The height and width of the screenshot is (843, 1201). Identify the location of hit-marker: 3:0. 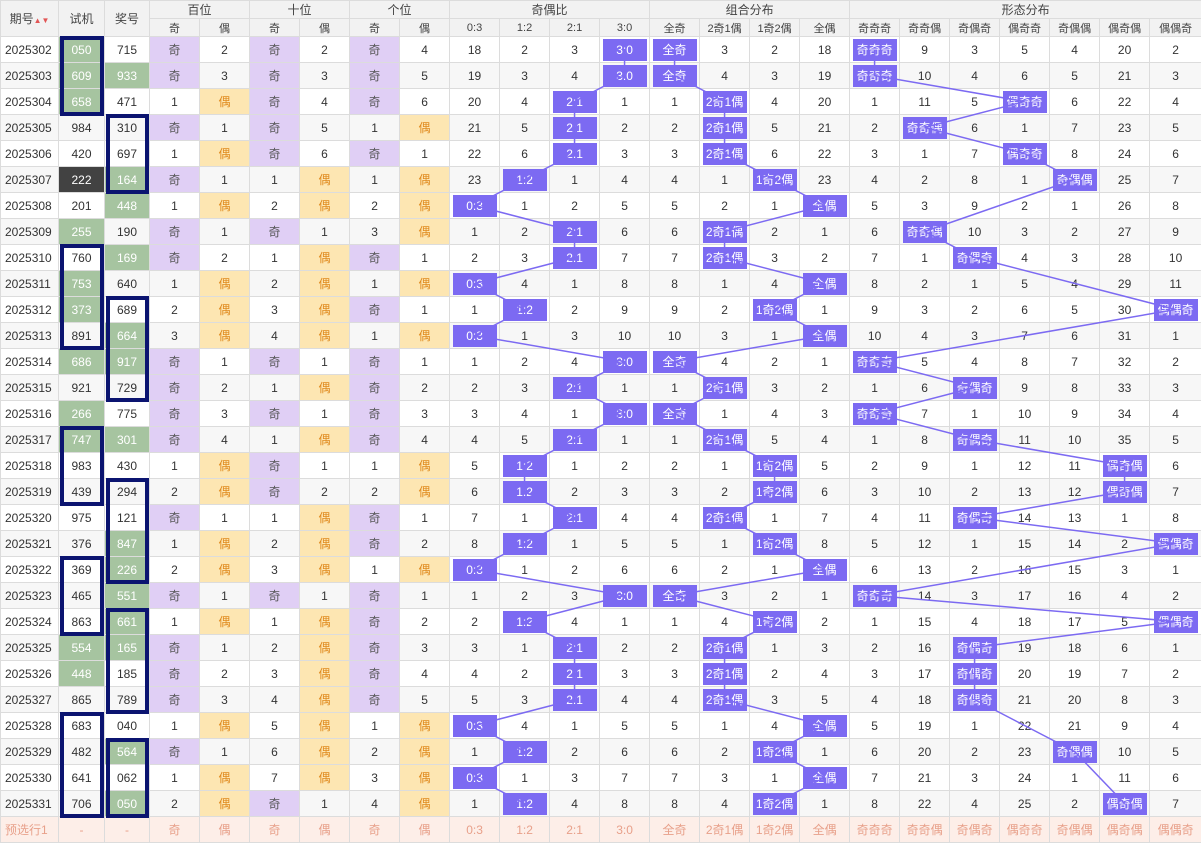
(625, 50).